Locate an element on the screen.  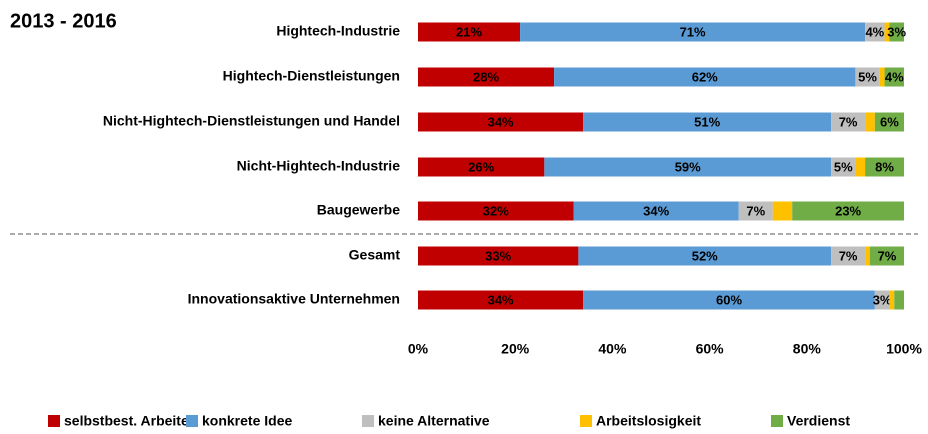
legend-label: konkrete Idee is located at coordinates (247, 421).